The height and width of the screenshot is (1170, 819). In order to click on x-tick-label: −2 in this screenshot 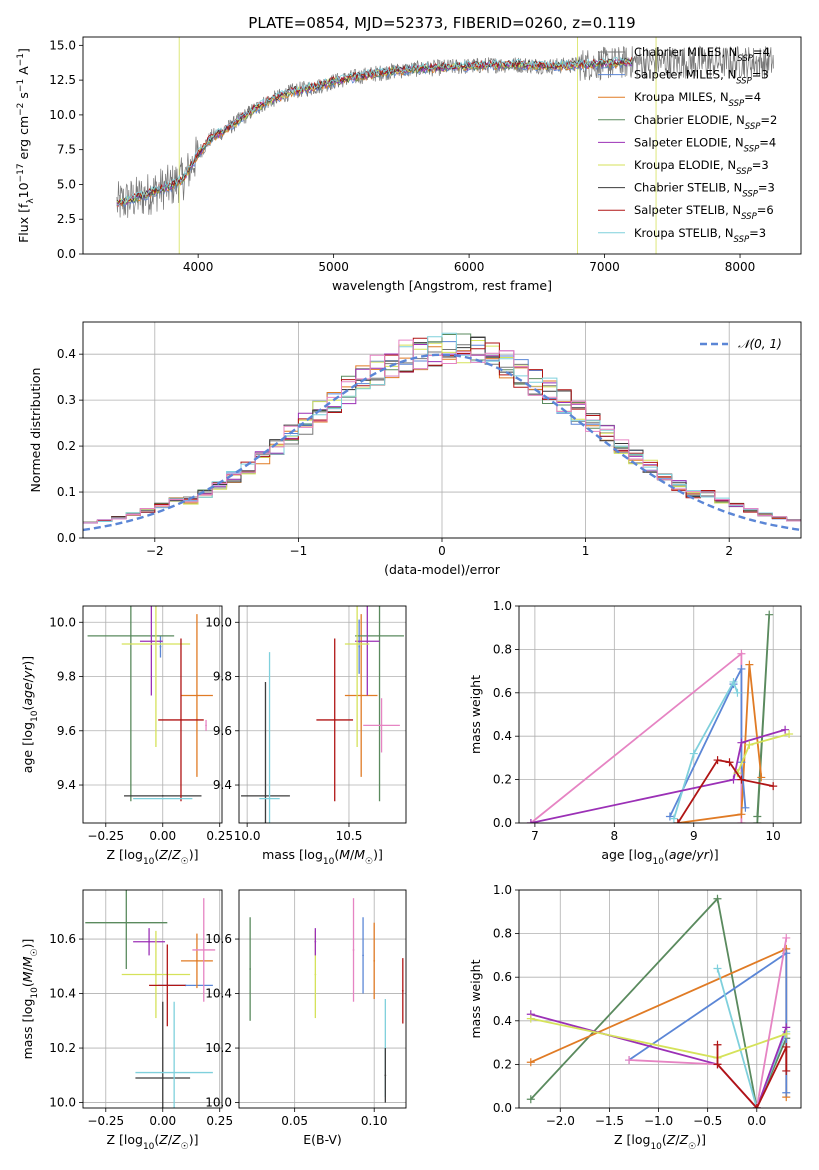, I will do `click(155, 551)`.